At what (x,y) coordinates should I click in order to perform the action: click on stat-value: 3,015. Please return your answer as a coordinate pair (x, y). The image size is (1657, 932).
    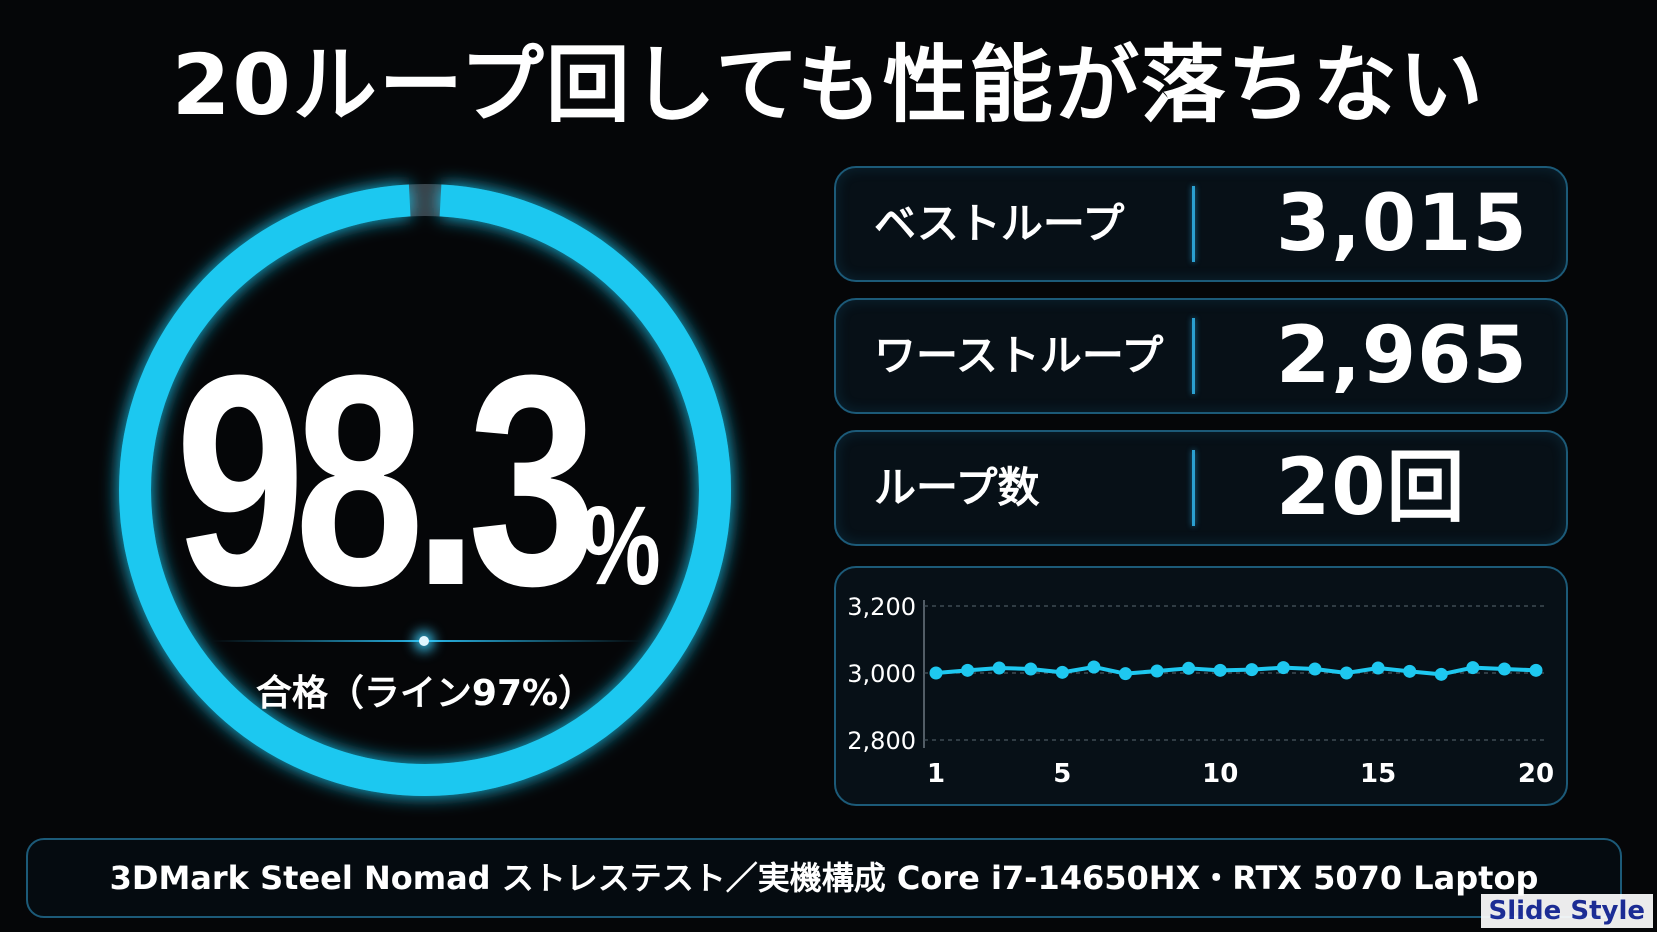
    Looking at the image, I should click on (1402, 224).